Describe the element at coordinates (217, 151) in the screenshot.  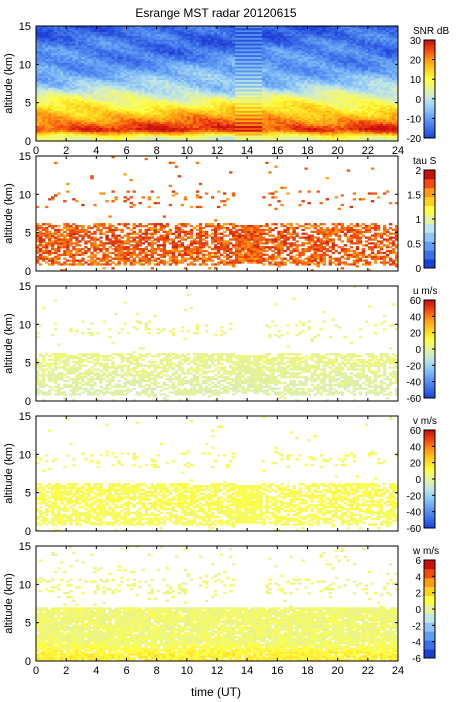
I see `SNR-x-tick-label: 12` at that location.